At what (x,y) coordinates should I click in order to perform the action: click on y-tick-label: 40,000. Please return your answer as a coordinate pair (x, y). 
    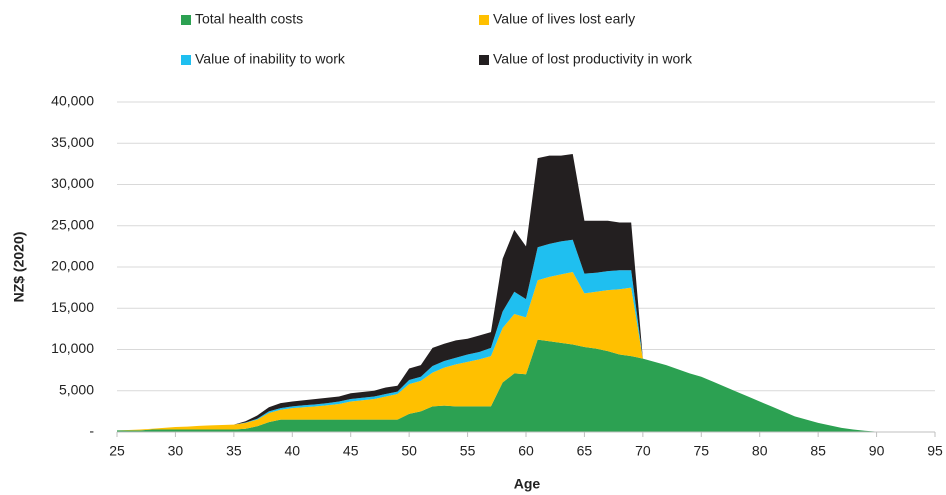
    Looking at the image, I should click on (72, 101).